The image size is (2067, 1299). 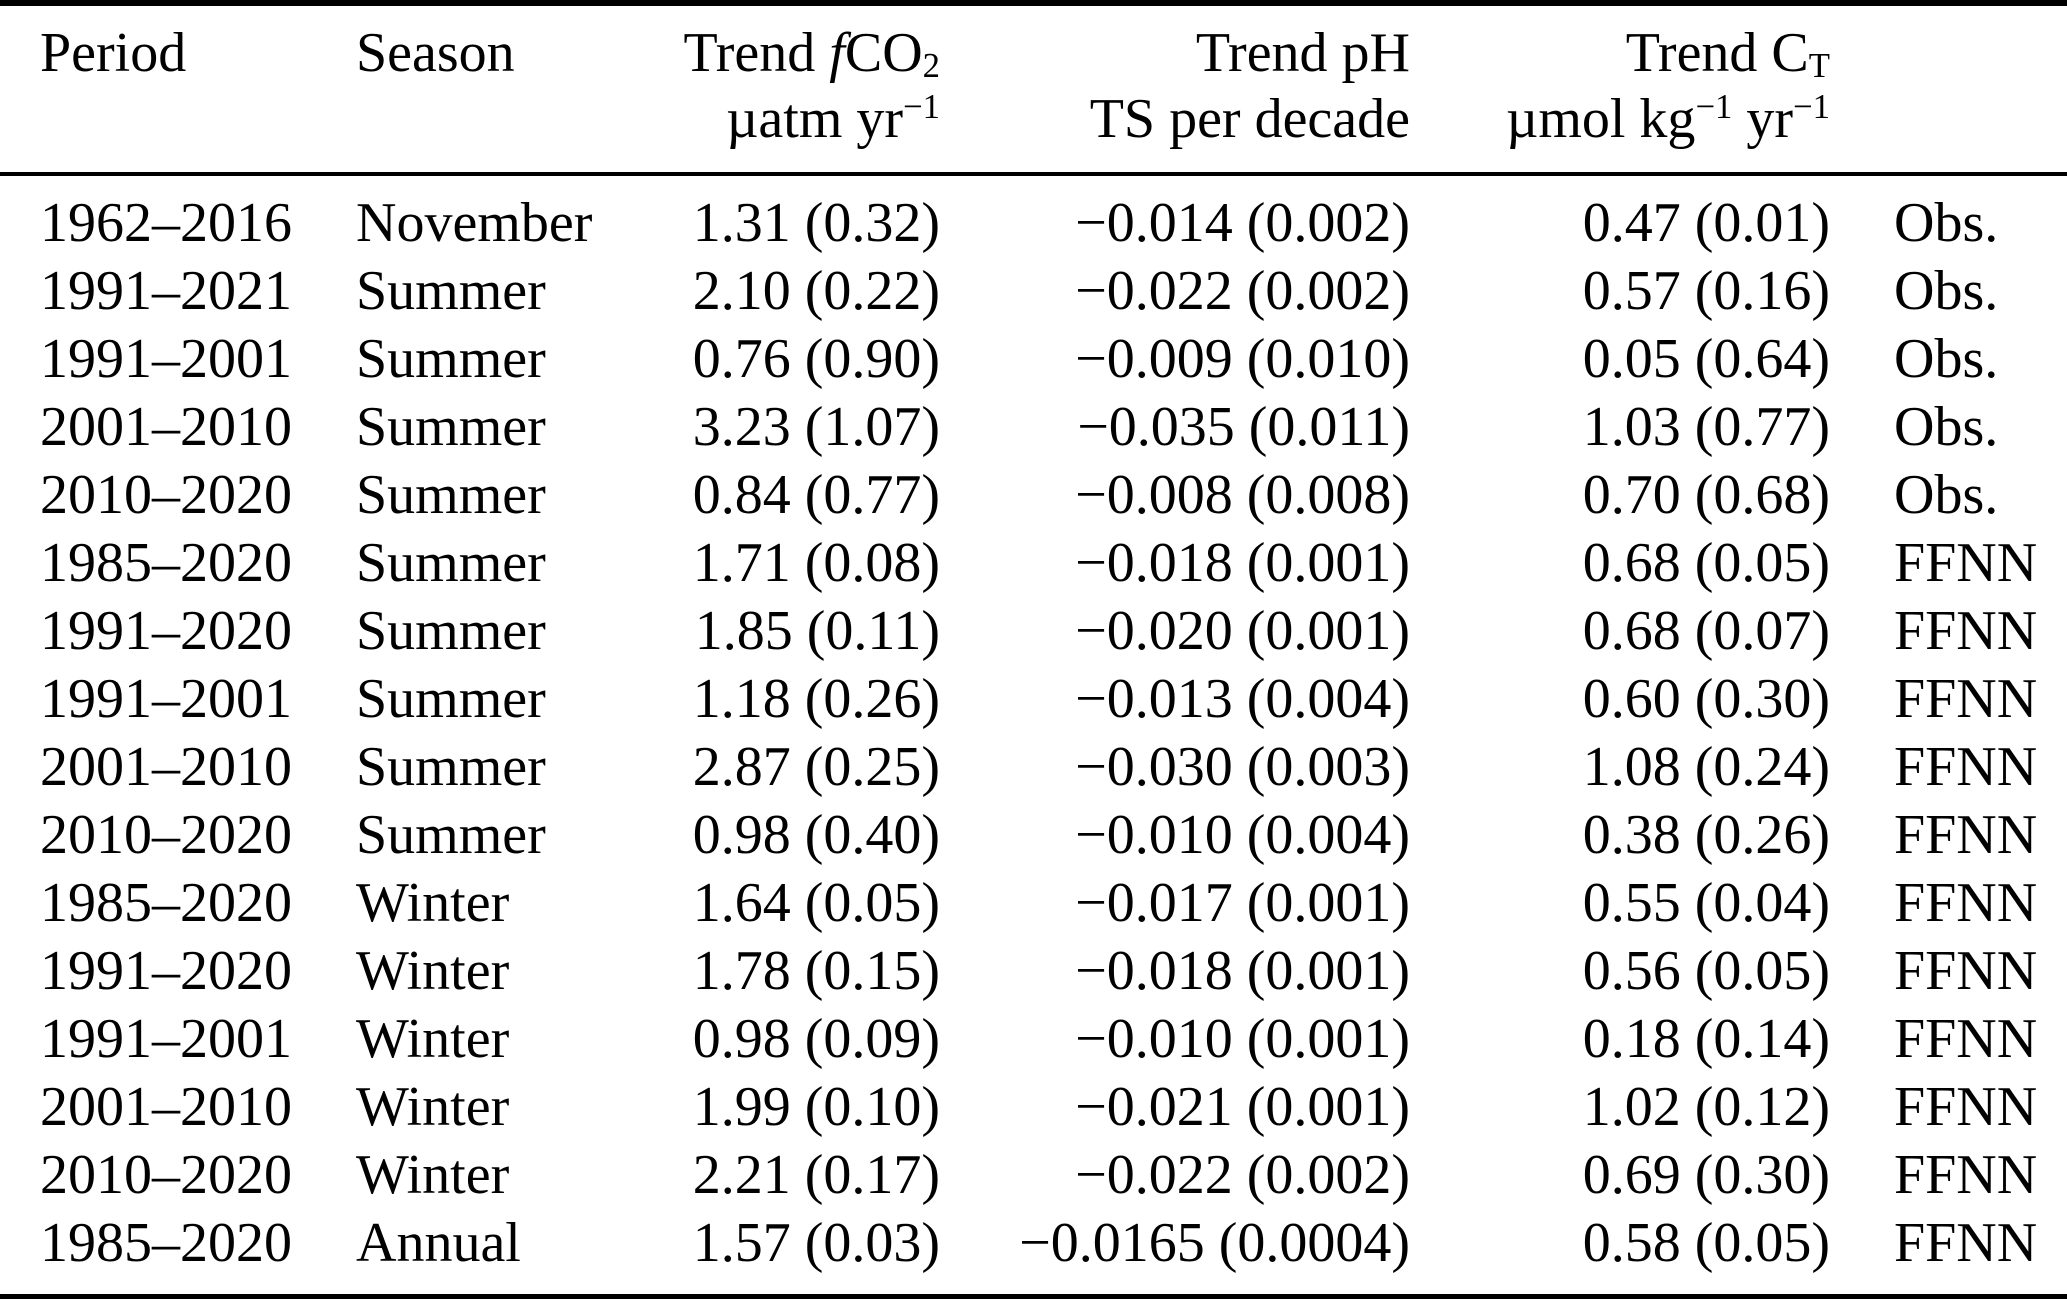 What do you see at coordinates (816, 699) in the screenshot?
I see `cell-fco2-trend: 1.18 (0.26)` at bounding box center [816, 699].